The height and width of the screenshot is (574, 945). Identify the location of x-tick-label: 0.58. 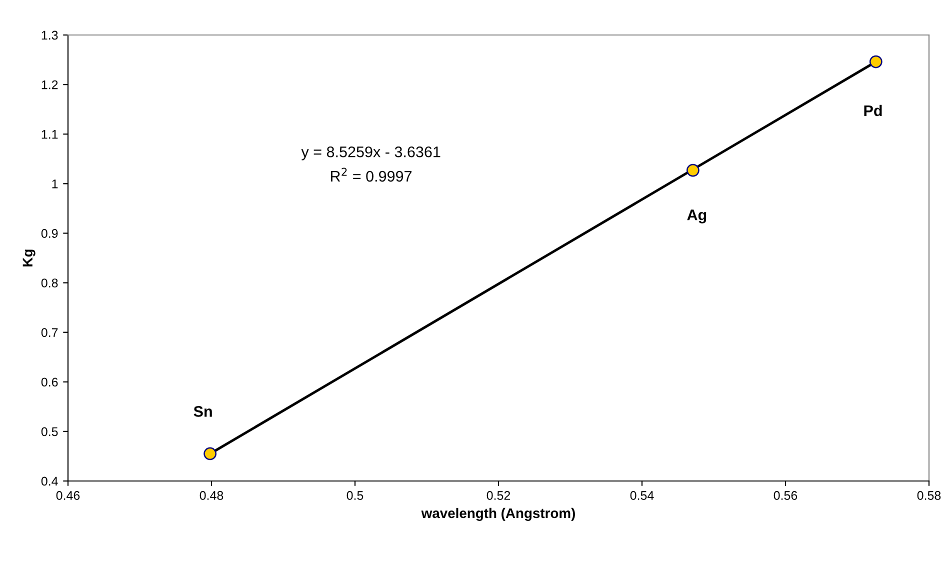
(929, 495).